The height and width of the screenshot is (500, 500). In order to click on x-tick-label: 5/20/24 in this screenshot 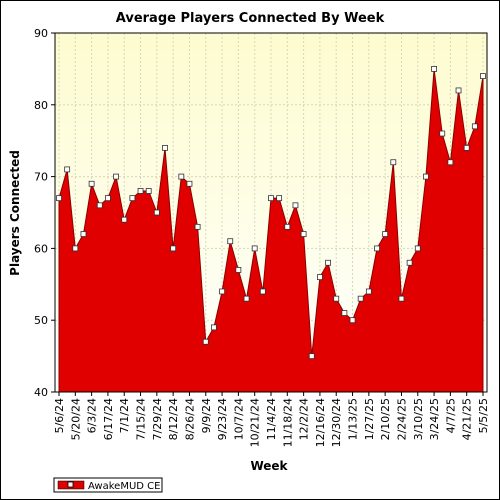, I will do `click(75, 419)`.